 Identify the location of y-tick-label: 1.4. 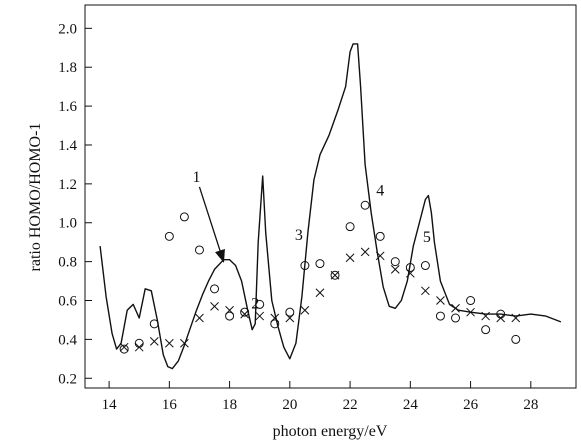
(67, 146).